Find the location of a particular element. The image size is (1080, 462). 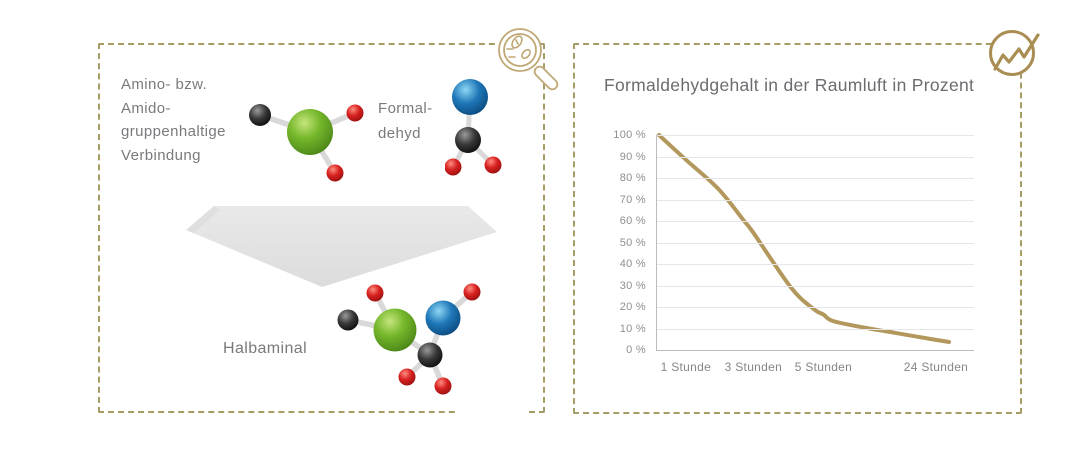

formaldehyde-decay-line is located at coordinates (803, 238).